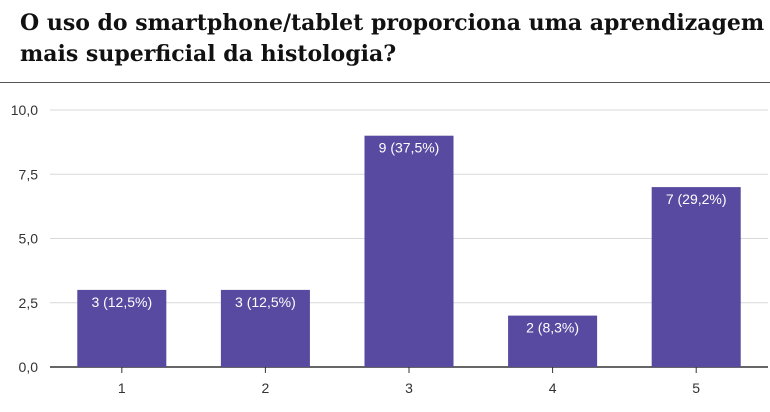 The height and width of the screenshot is (412, 770). I want to click on data-label: 9 (37,5%), so click(409, 148).